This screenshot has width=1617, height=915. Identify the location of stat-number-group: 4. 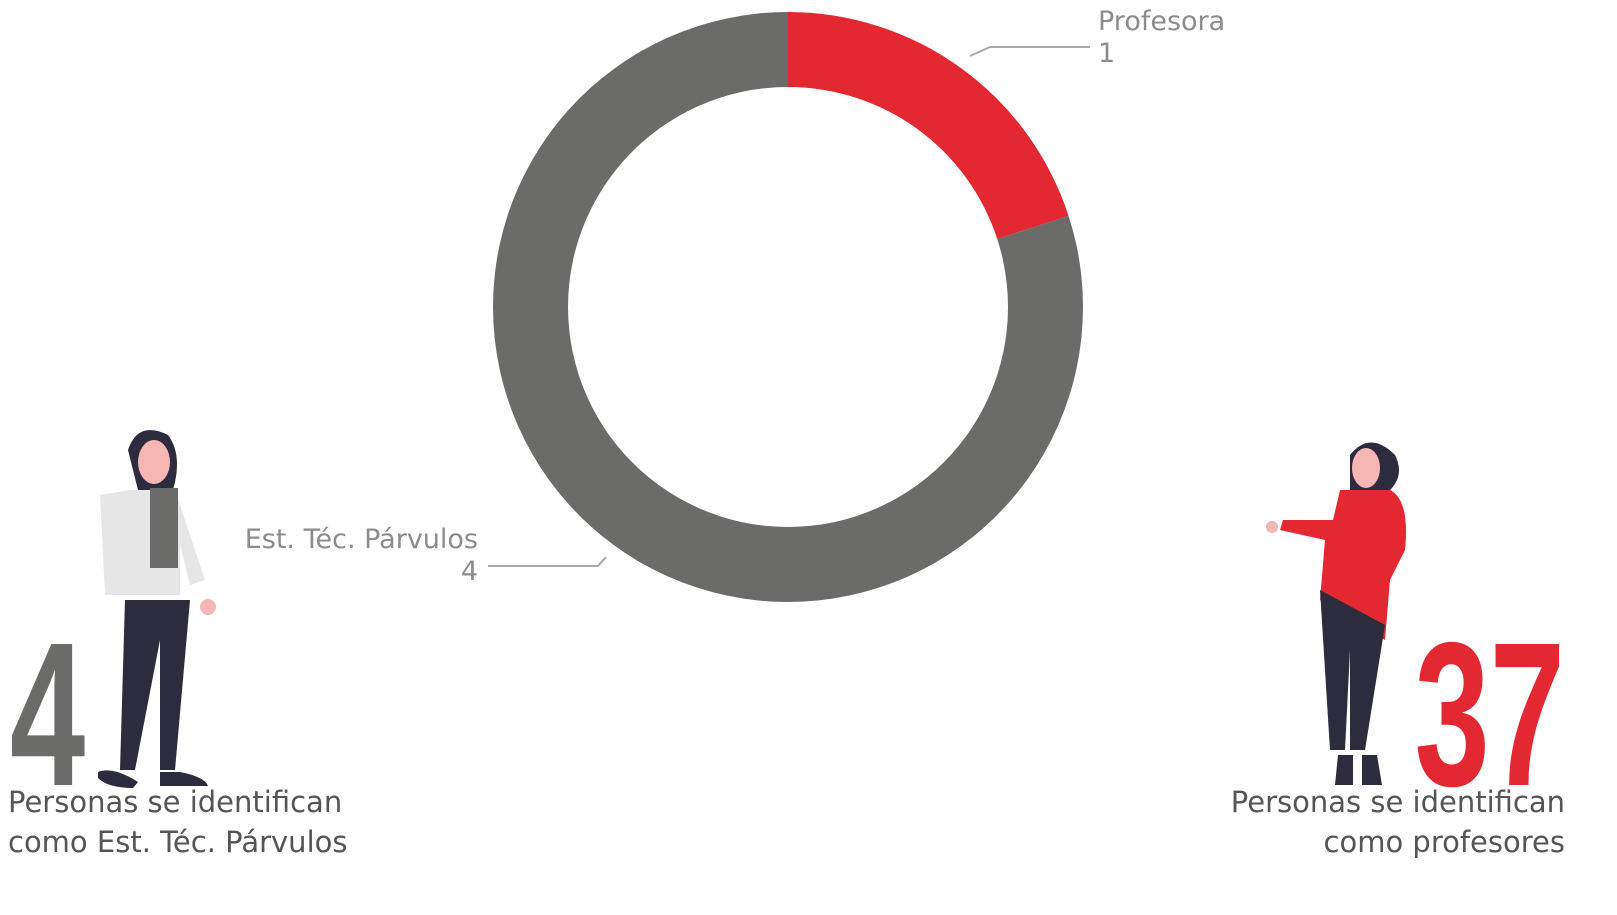
(47, 714).